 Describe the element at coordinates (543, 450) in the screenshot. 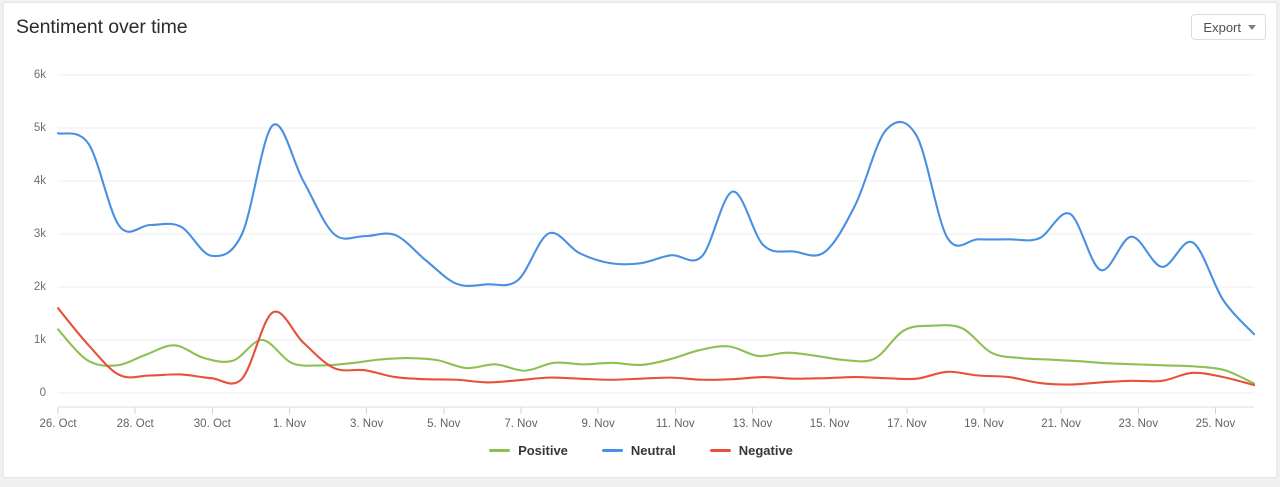

I see `legend-item-label: Positive` at that location.